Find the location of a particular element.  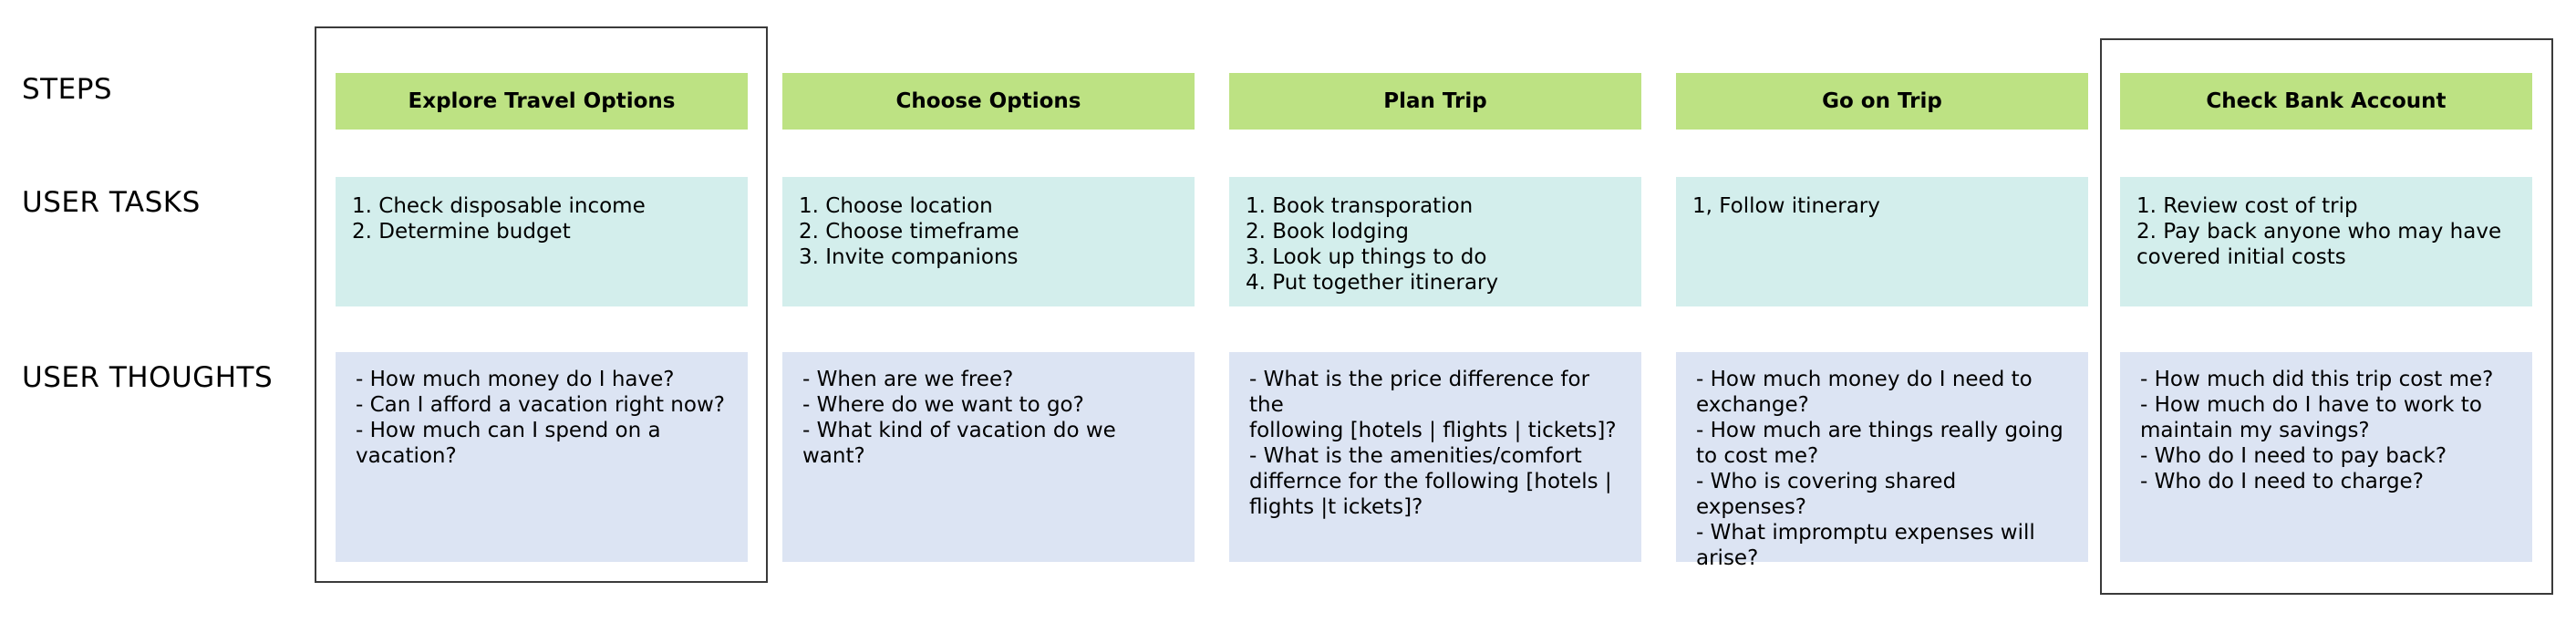

thought-line: - How much do I have to work to is located at coordinates (2311, 405).